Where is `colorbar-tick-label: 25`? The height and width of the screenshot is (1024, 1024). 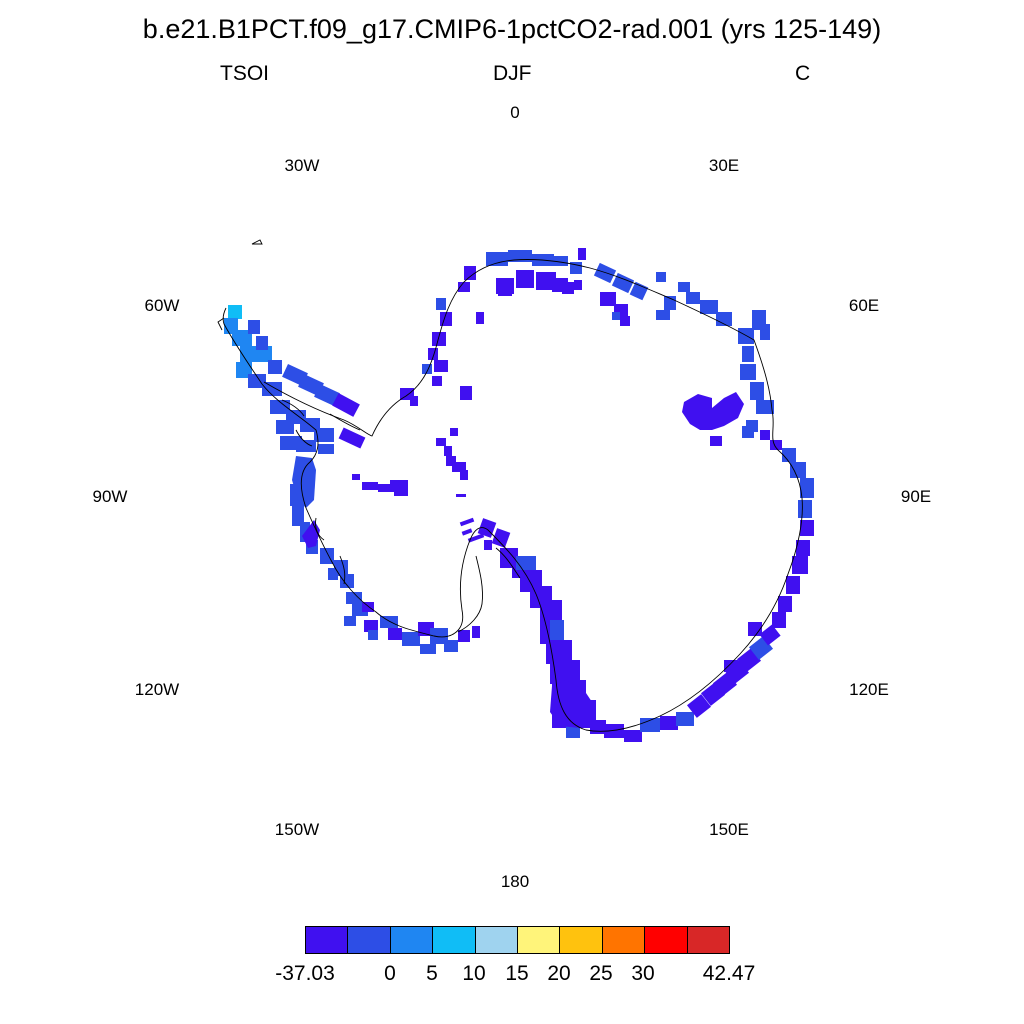 colorbar-tick-label: 25 is located at coordinates (601, 973).